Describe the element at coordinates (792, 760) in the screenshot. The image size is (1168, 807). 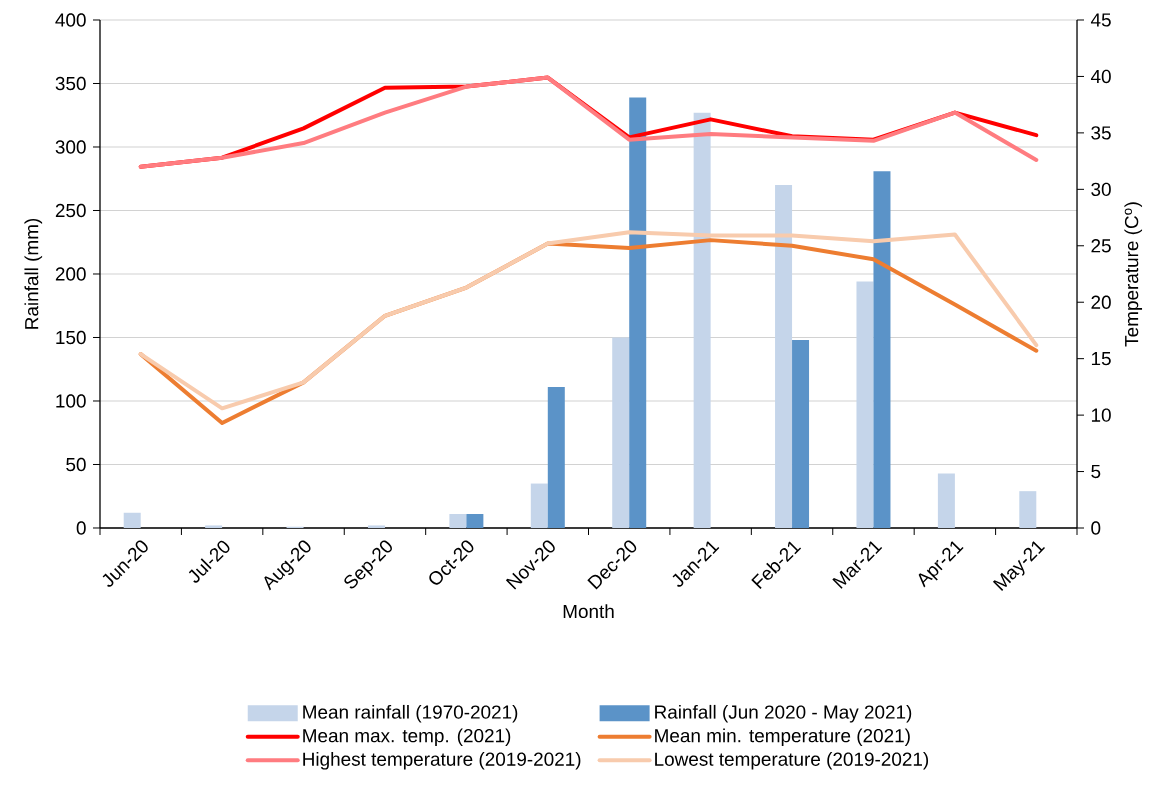
I see `legend-label: Lowest temperature (2019-2021)` at that location.